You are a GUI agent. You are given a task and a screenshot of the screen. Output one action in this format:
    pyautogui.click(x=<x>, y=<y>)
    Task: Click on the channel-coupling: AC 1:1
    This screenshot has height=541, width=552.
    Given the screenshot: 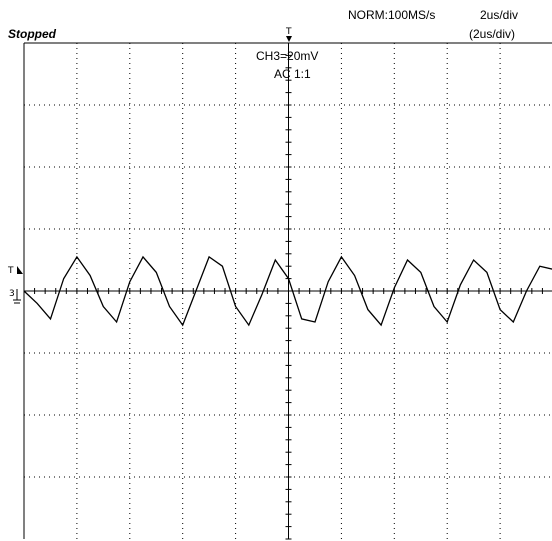 What is the action you would take?
    pyautogui.click(x=292, y=74)
    